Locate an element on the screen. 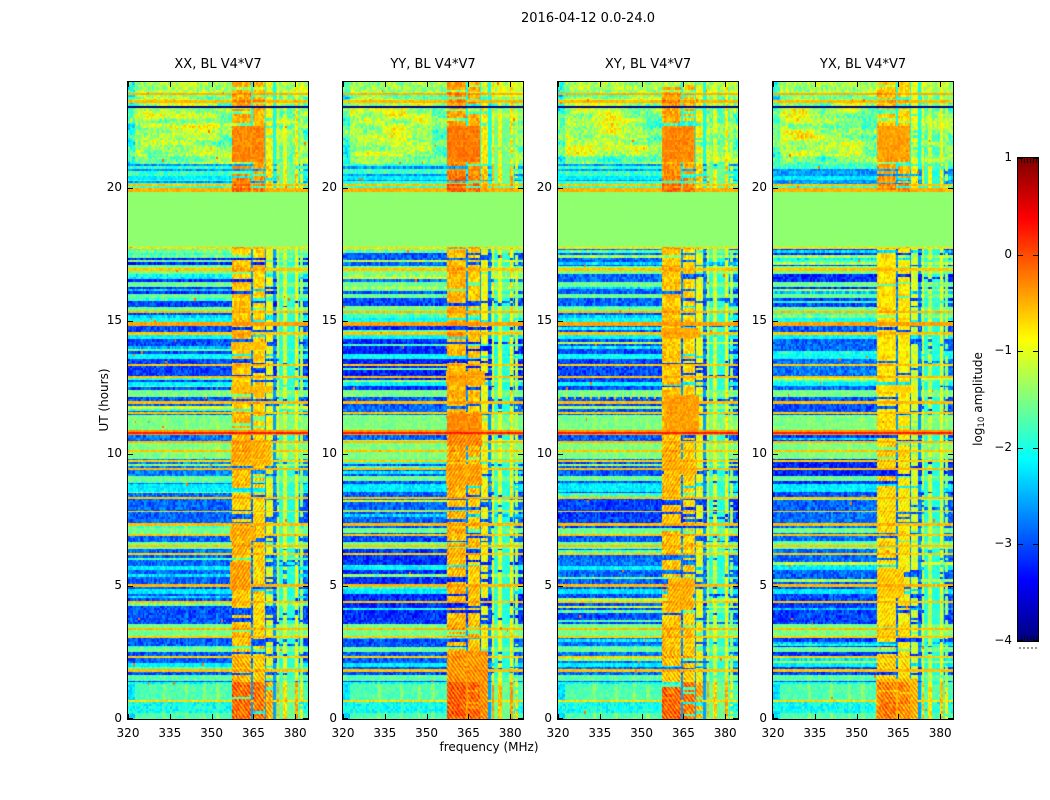  panel-title: XX, BL V4*V7 is located at coordinates (218, 64).